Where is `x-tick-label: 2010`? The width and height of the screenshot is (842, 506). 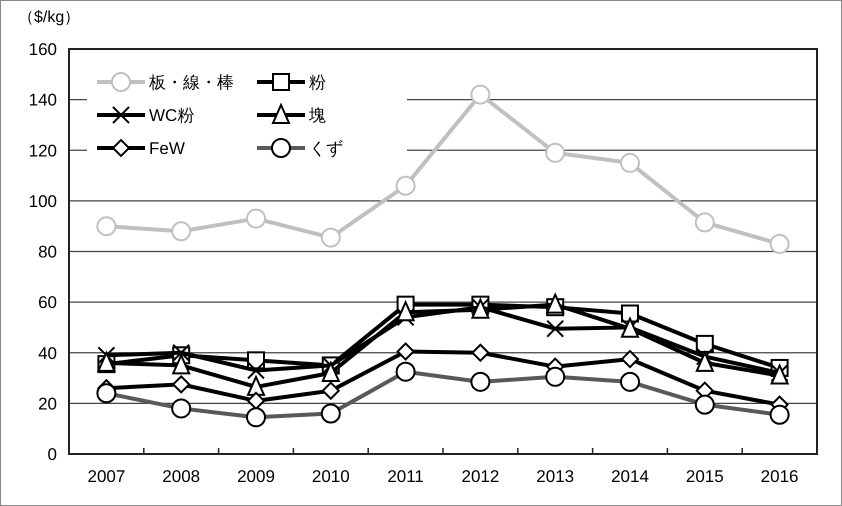
x-tick-label: 2010 is located at coordinates (331, 476).